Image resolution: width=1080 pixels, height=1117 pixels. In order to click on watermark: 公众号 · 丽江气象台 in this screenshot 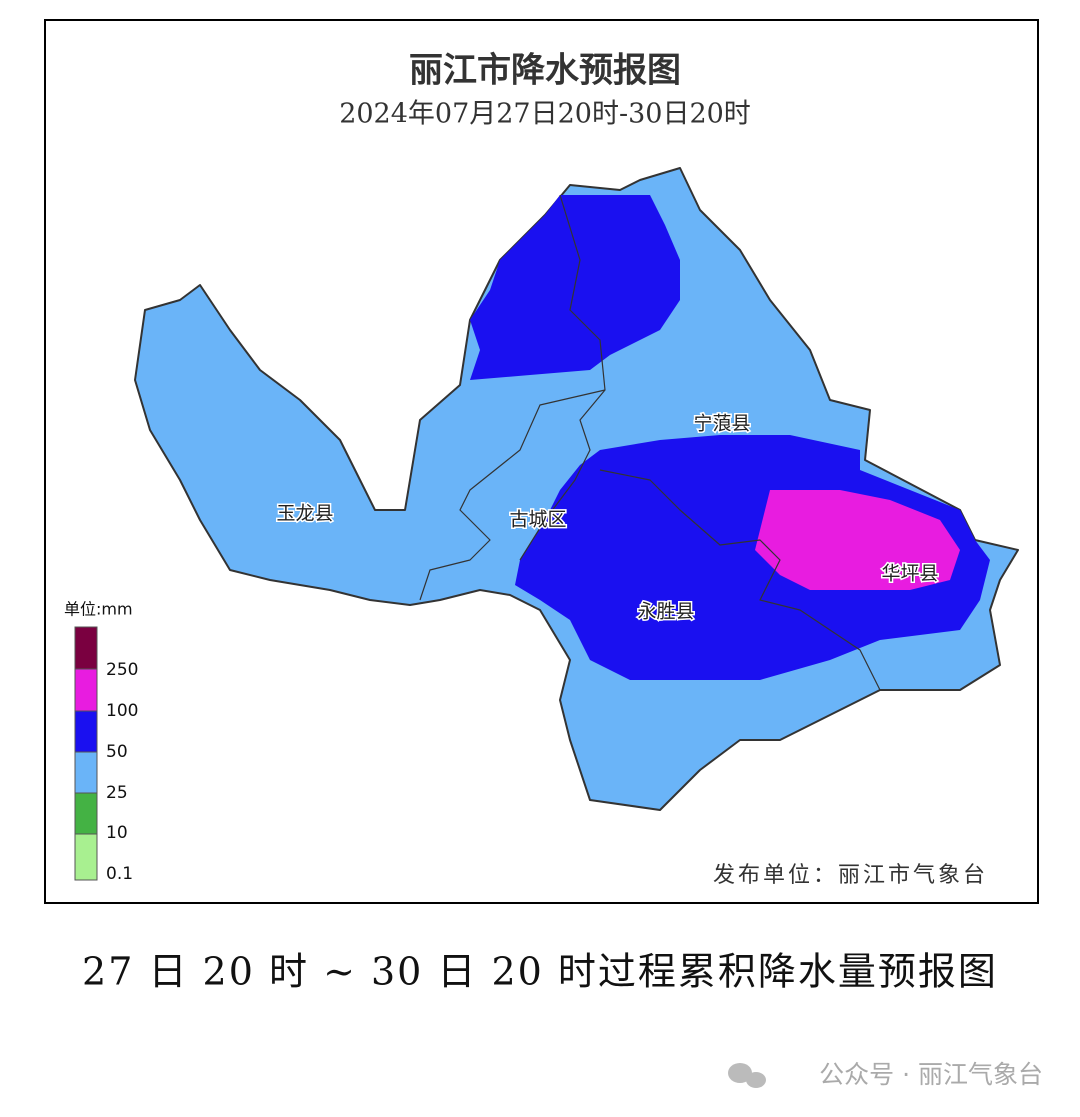, I will do `click(931, 1074)`.